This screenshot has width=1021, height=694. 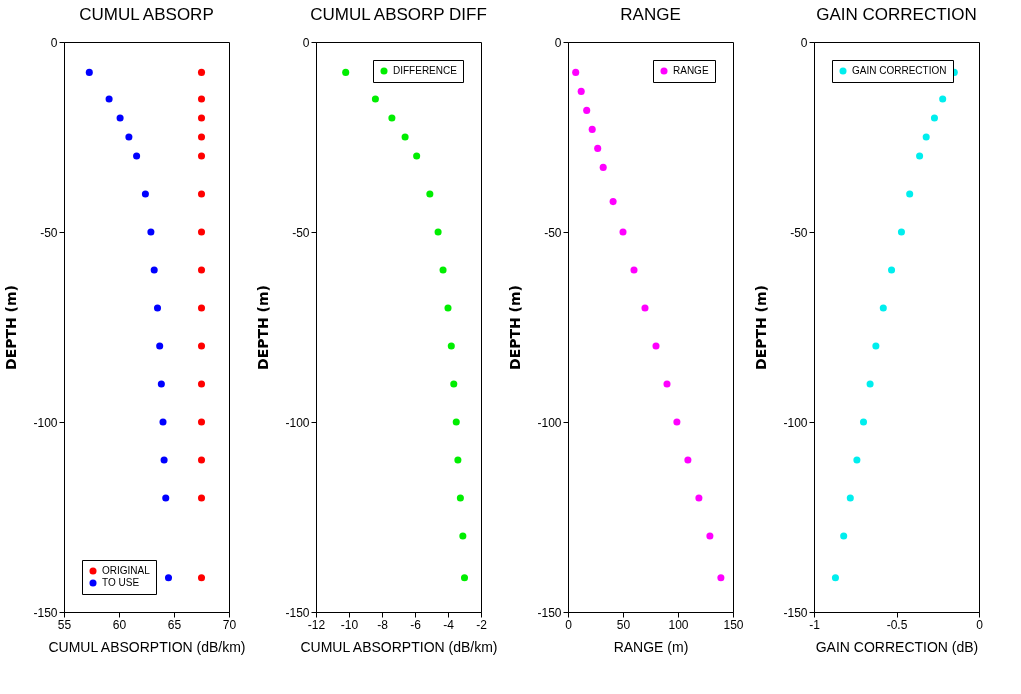 What do you see at coordinates (482, 624) in the screenshot?
I see `x-tick-label: -2` at bounding box center [482, 624].